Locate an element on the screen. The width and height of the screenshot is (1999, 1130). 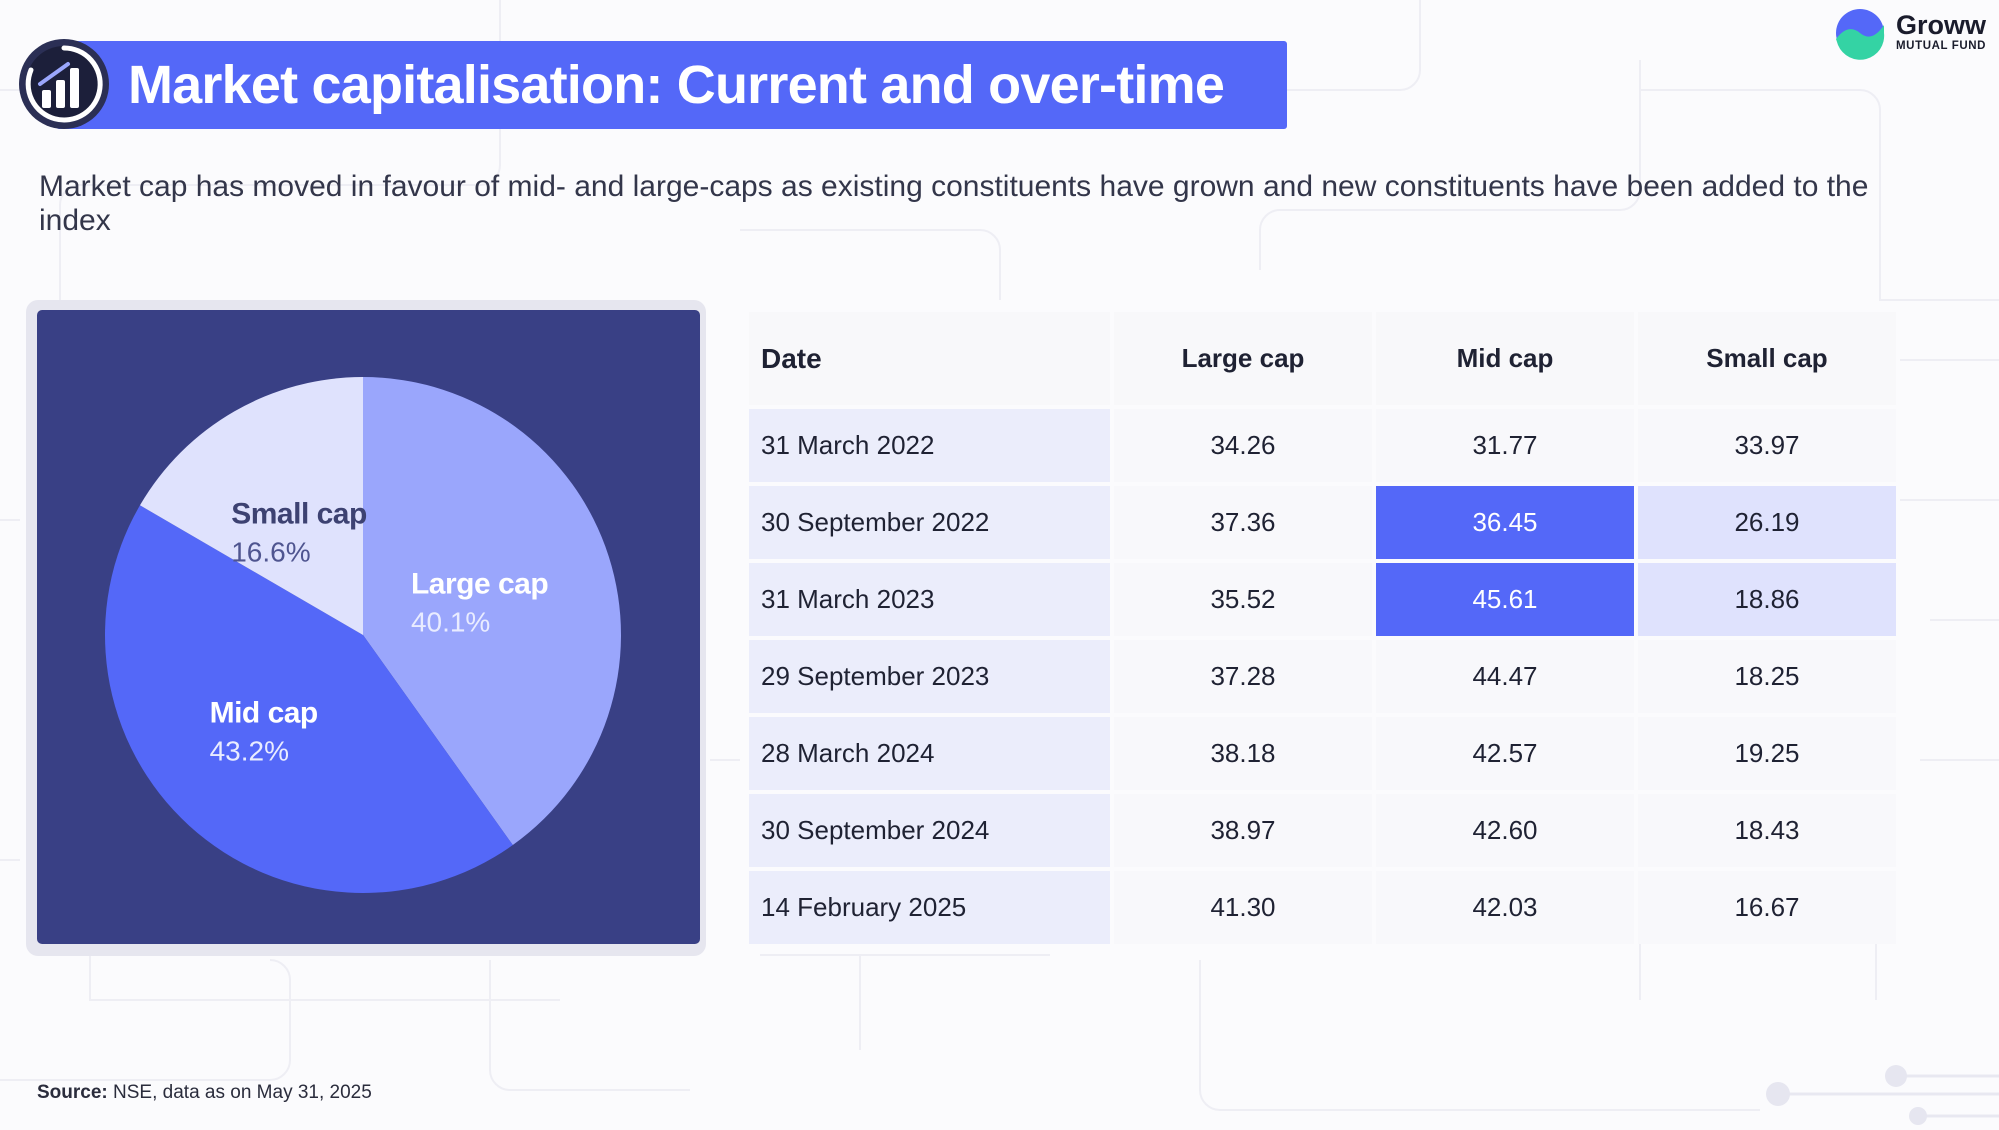
date-cell: 14 February 2025 is located at coordinates (929, 907).